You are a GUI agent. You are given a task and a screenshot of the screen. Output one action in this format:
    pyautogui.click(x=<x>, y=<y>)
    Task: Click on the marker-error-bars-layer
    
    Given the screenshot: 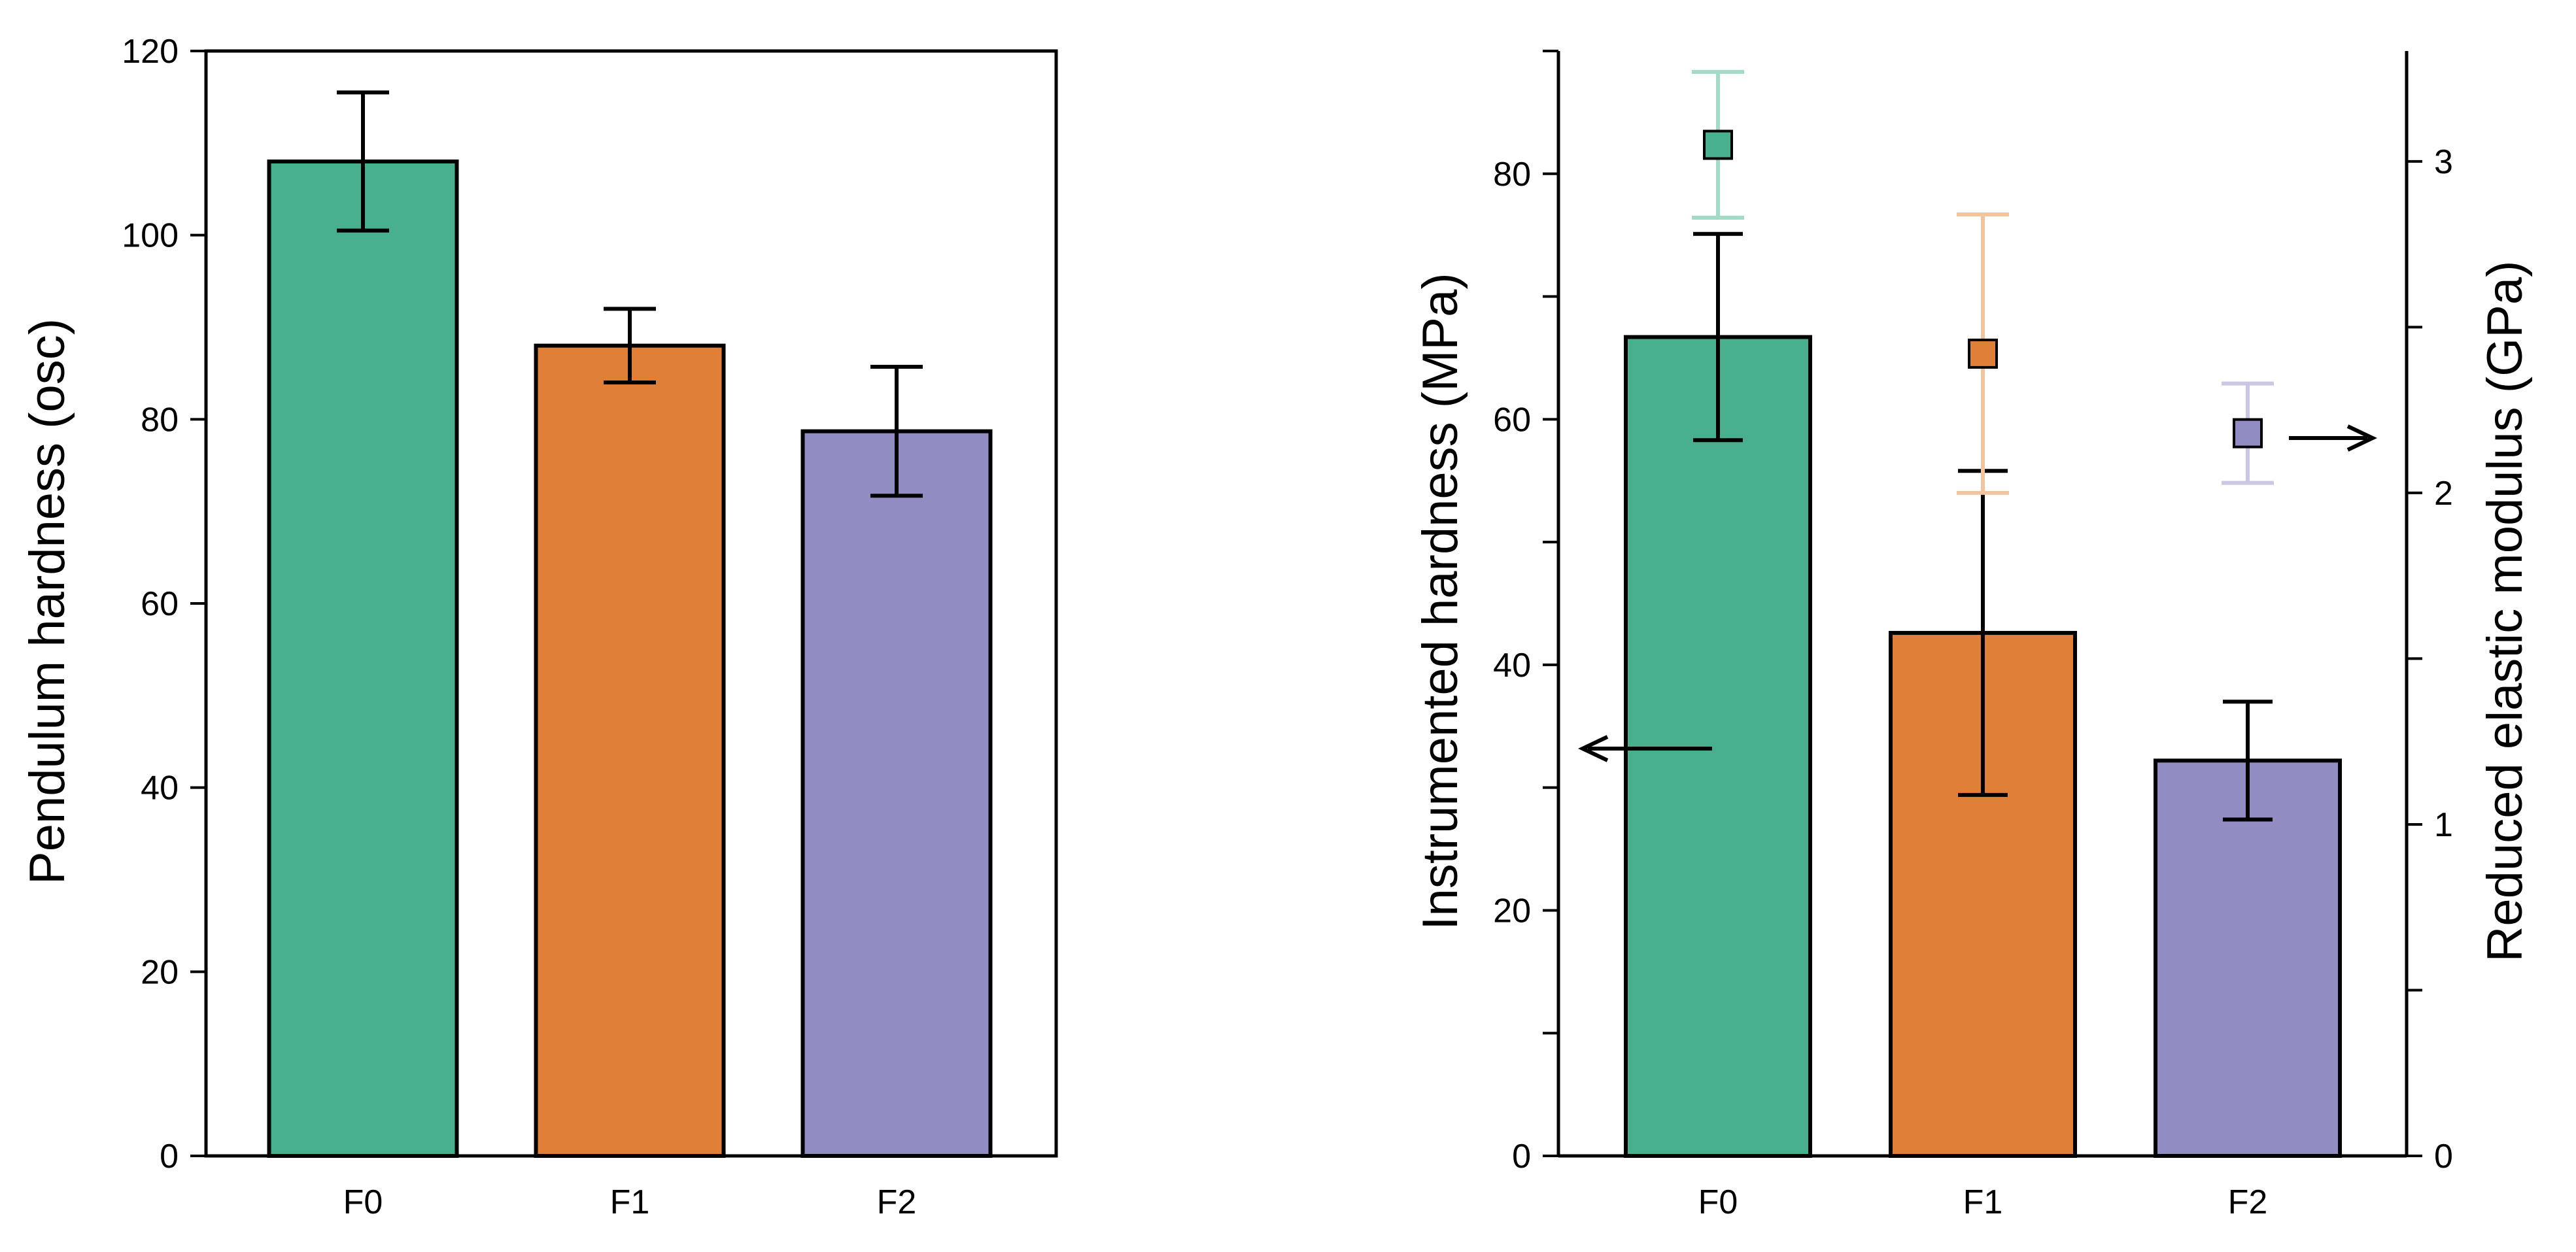 What is the action you would take?
    pyautogui.click(x=1983, y=282)
    